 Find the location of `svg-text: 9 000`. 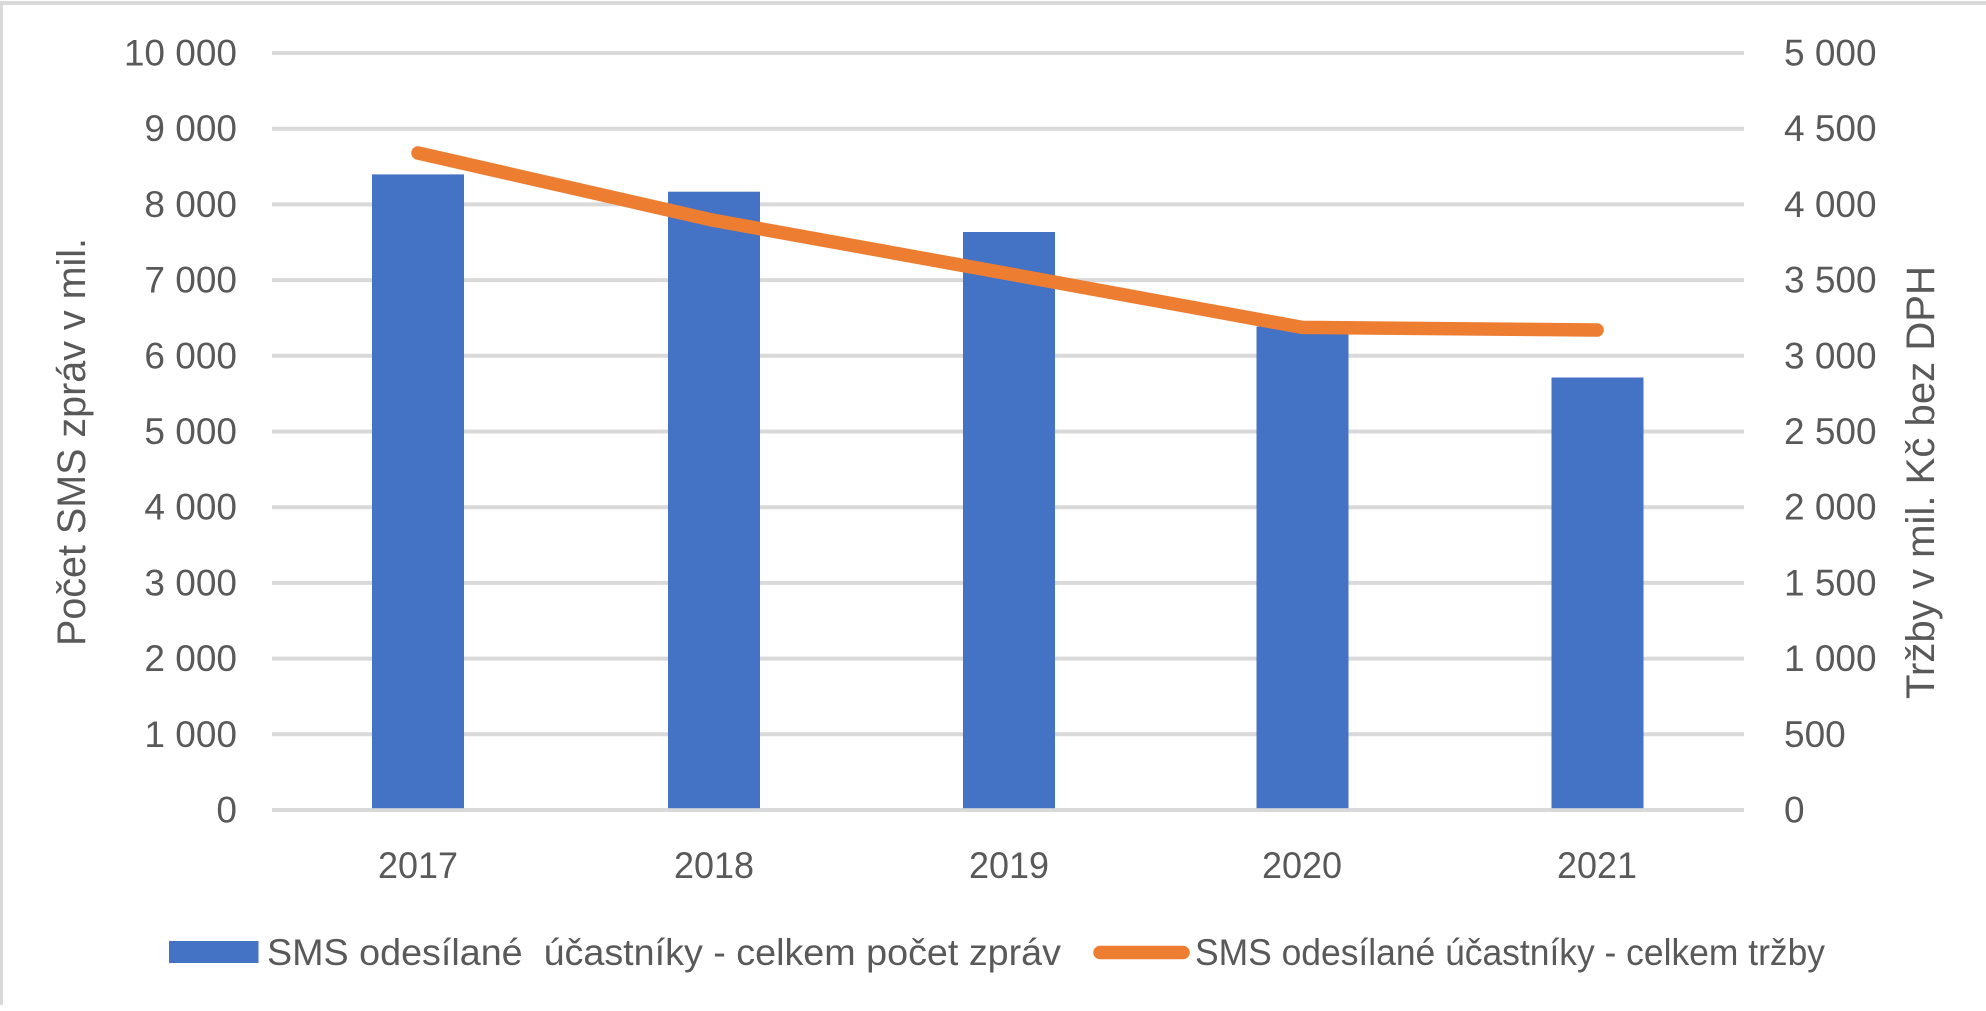

svg-text: 9 000 is located at coordinates (190, 128).